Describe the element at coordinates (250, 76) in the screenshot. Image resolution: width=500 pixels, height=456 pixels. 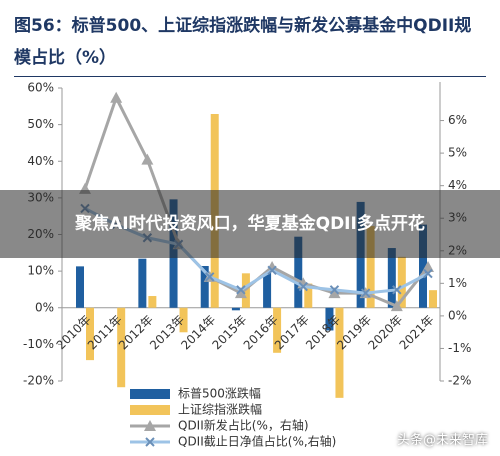
I see `title-rule` at that location.